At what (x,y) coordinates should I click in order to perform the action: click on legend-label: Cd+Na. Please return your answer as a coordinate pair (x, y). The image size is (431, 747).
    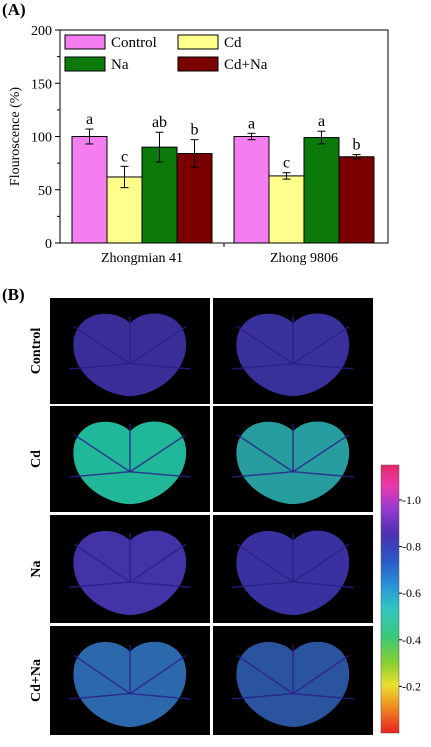
    Looking at the image, I should click on (246, 65).